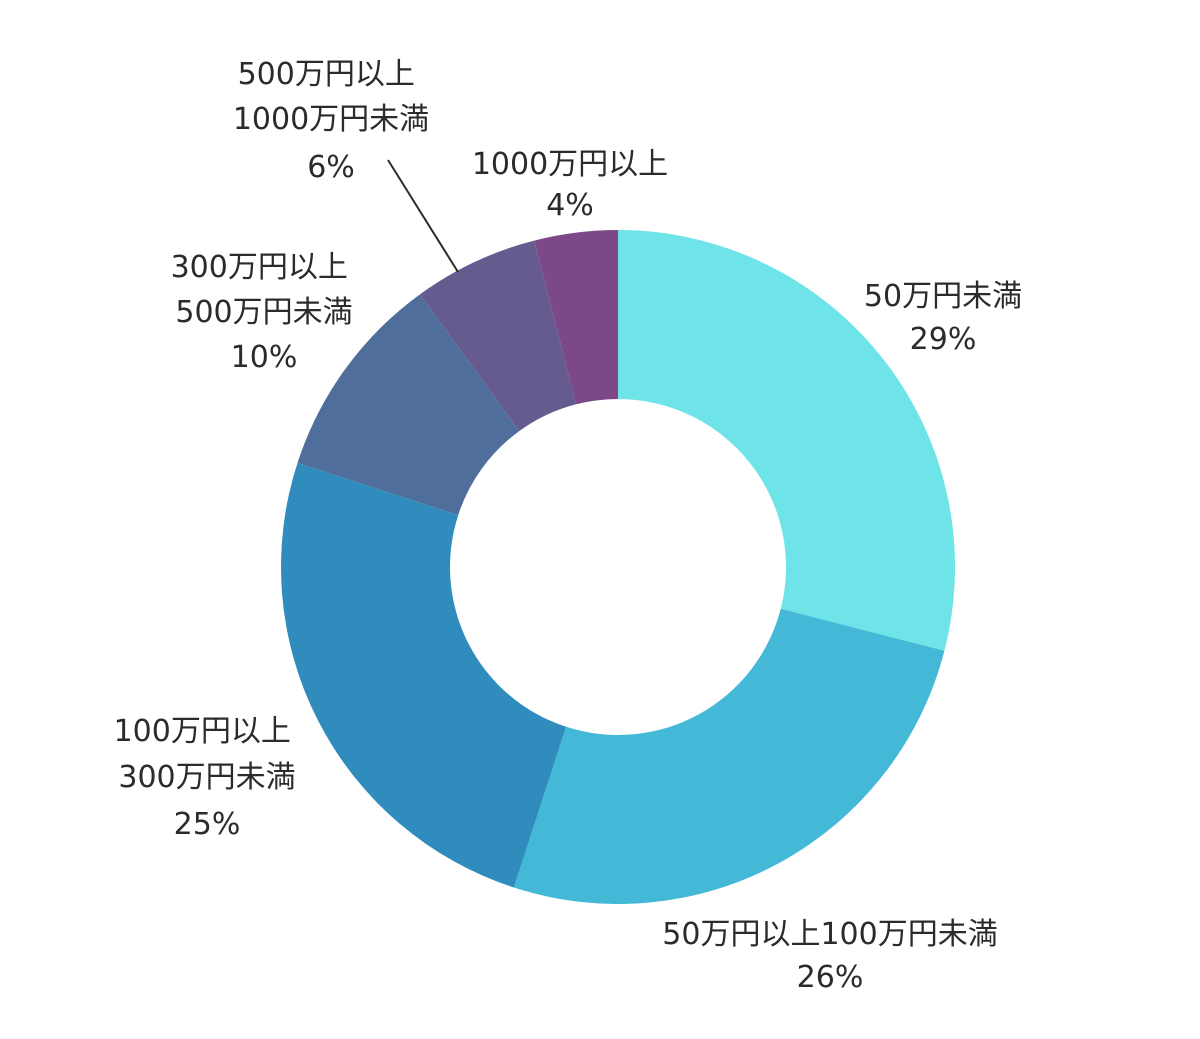 Image resolution: width=1200 pixels, height=1039 pixels. I want to click on slice-value-0: 29%, so click(943, 339).